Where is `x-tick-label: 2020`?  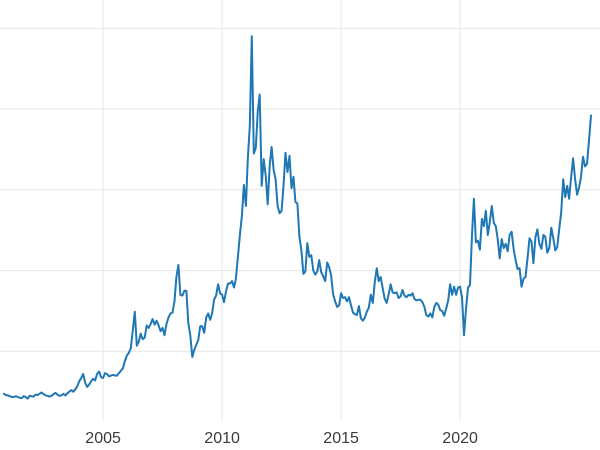 x-tick-label: 2020 is located at coordinates (460, 438).